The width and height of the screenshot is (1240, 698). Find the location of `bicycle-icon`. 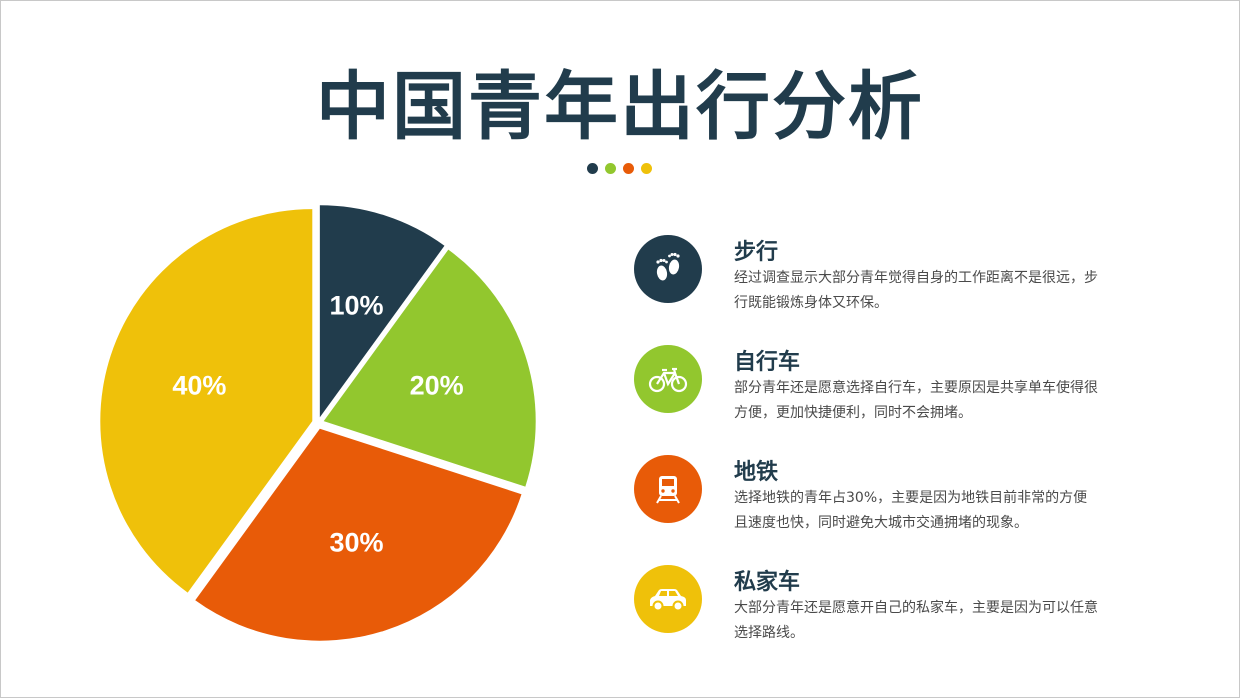

bicycle-icon is located at coordinates (668, 380).